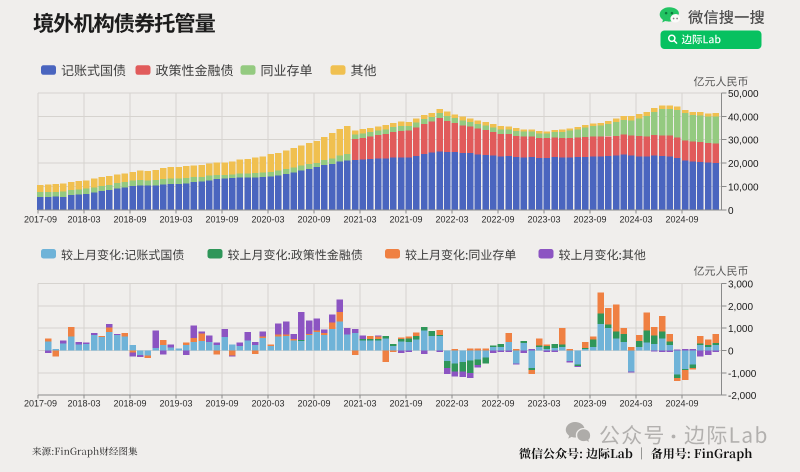 The height and width of the screenshot is (472, 800). Describe the element at coordinates (740, 285) in the screenshot. I see `svg-text: 3,000` at that location.